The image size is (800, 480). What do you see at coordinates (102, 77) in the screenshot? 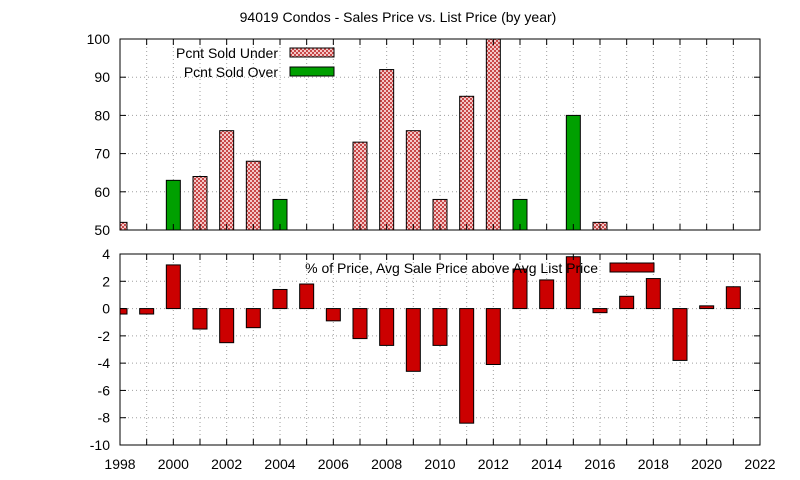
I see `top-ytick-label: 90` at bounding box center [102, 77].